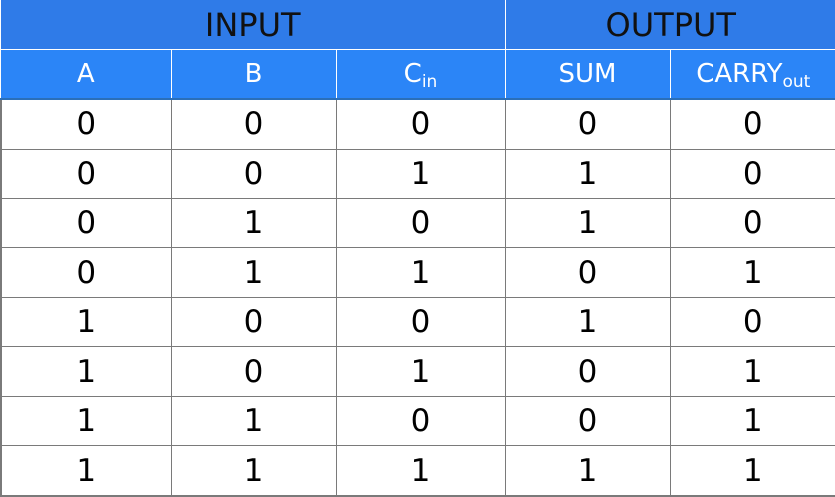  I want to click on column-header-cin-sub: in, so click(429, 82).